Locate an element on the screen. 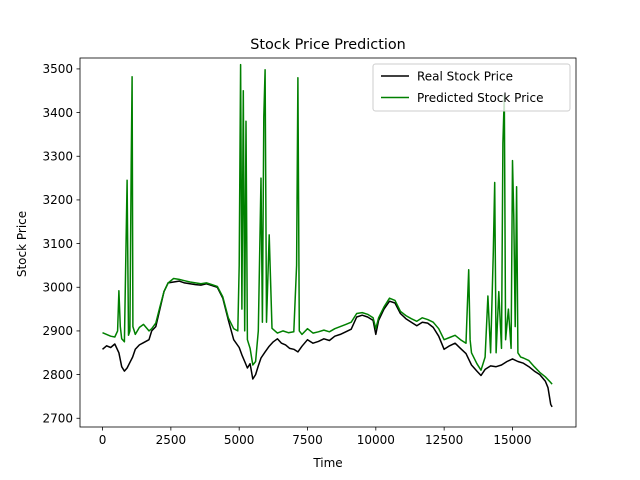 The width and height of the screenshot is (640, 480). y-tick-label: 2800 is located at coordinates (57, 375).